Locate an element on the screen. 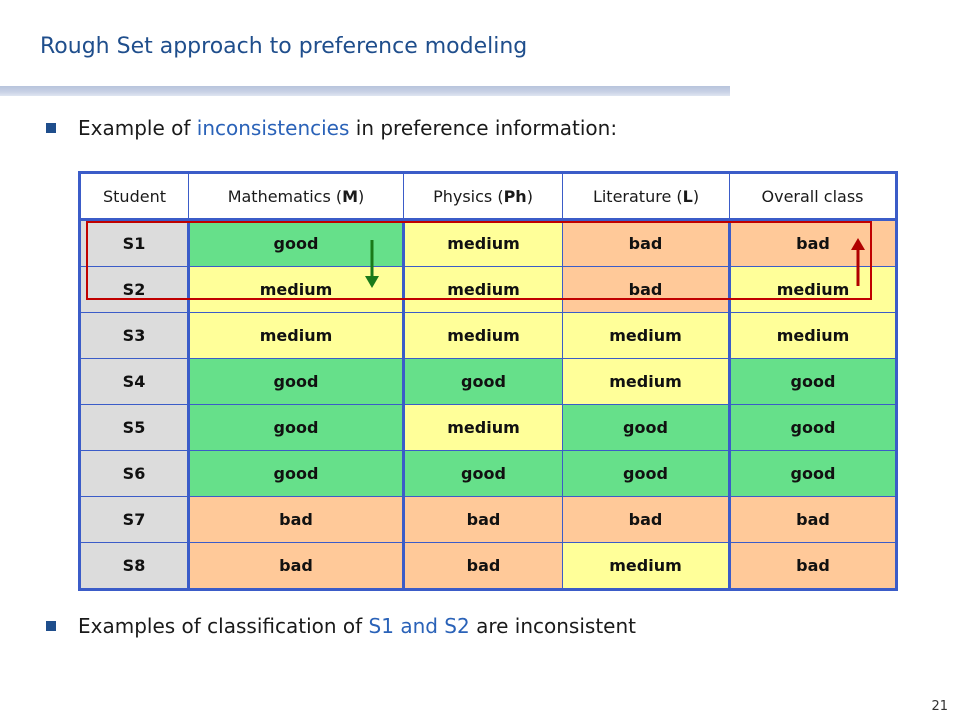  table-row: S1 good medium bad bad is located at coordinates (488, 243).